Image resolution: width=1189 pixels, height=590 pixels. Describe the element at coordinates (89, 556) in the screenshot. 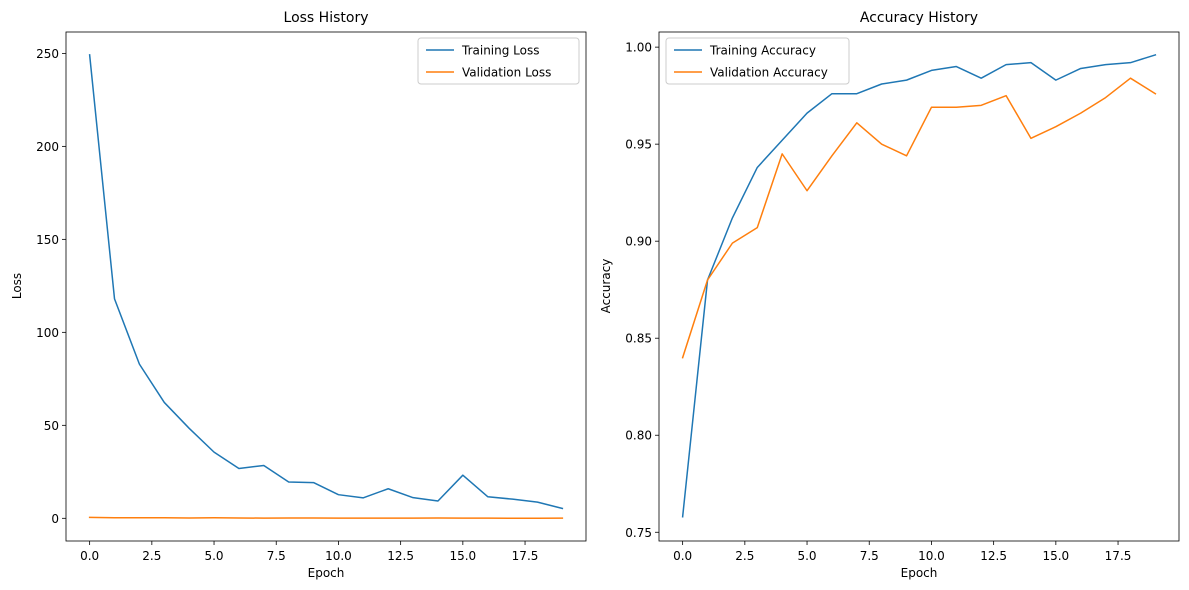

I see `loss-x-tick-label: 0.0` at that location.